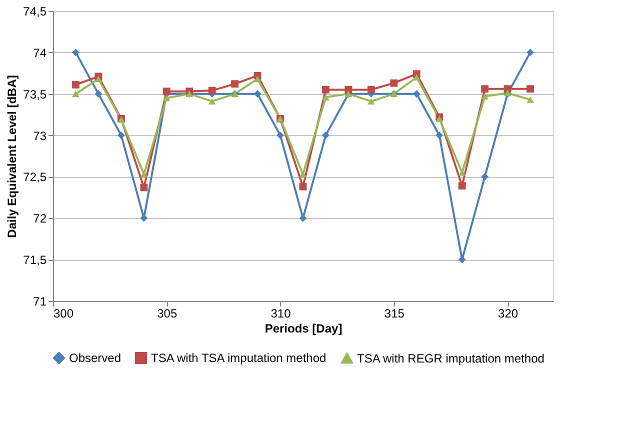 The height and width of the screenshot is (428, 626). Describe the element at coordinates (281, 313) in the screenshot. I see `x-tick-label: 310` at that location.